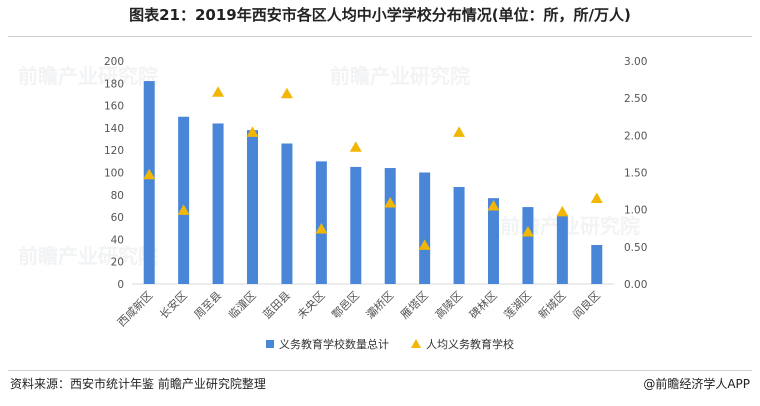  What do you see at coordinates (311, 305) in the screenshot?
I see `x-tick-label: 未央区` at bounding box center [311, 305].